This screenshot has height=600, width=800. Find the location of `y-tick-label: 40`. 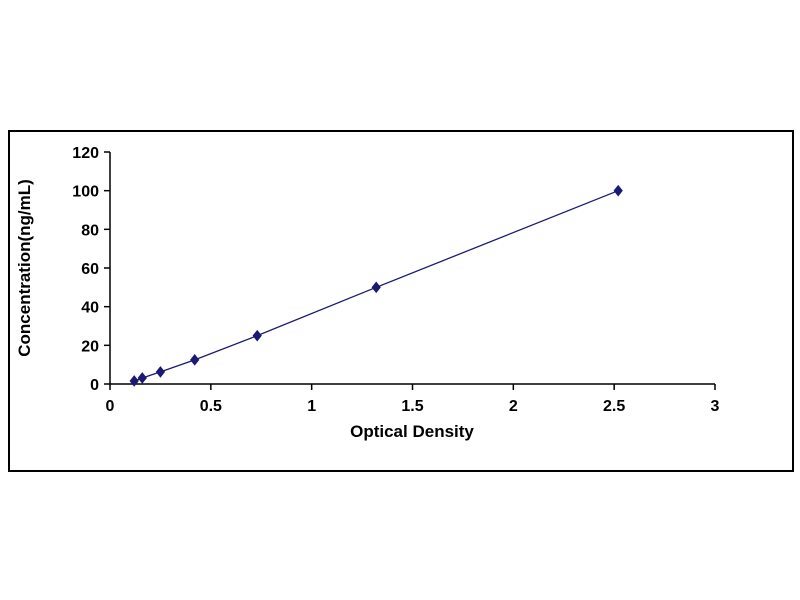

y-tick-label: 40 is located at coordinates (90, 308).